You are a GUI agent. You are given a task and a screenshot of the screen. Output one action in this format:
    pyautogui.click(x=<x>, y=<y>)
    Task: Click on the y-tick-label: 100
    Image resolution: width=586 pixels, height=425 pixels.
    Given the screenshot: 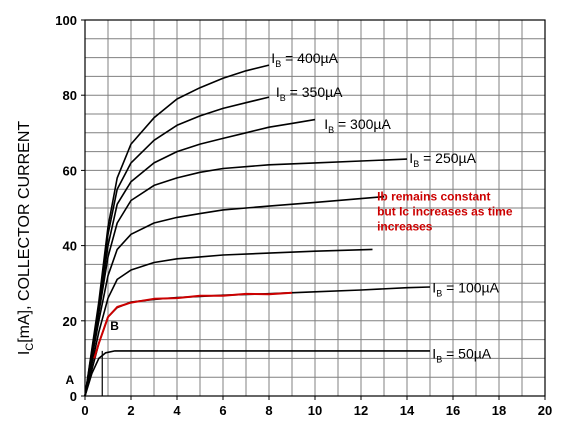 What is the action you would take?
    pyautogui.click(x=66, y=20)
    